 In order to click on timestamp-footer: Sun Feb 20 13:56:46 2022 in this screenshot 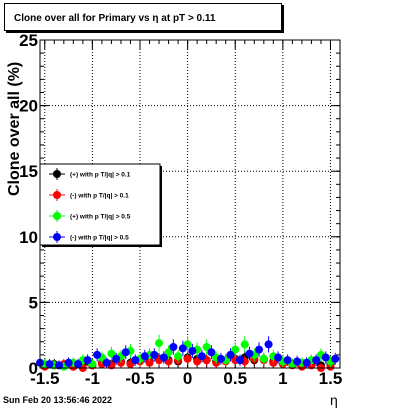, I will do `click(58, 400)`.